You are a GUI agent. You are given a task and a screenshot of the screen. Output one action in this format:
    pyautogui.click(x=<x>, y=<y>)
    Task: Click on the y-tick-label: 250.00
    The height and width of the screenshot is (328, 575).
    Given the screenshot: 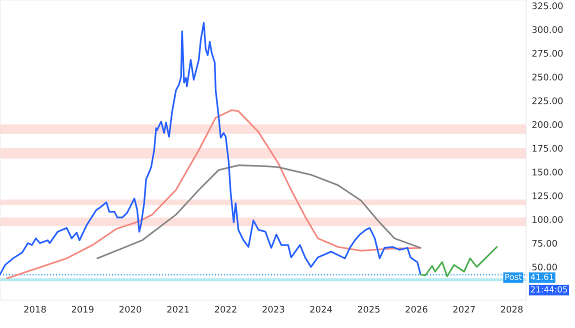 What is the action you would take?
    pyautogui.click(x=547, y=77)
    